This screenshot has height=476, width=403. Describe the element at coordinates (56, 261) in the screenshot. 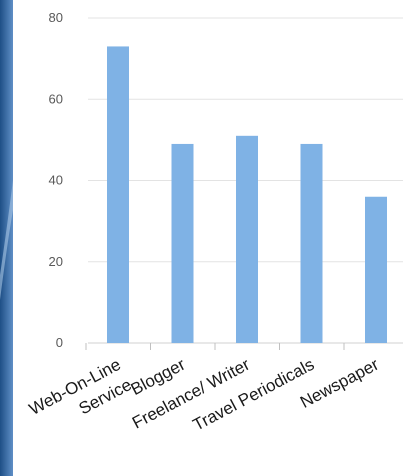

I see `y-tick-label-20: 20` at that location.